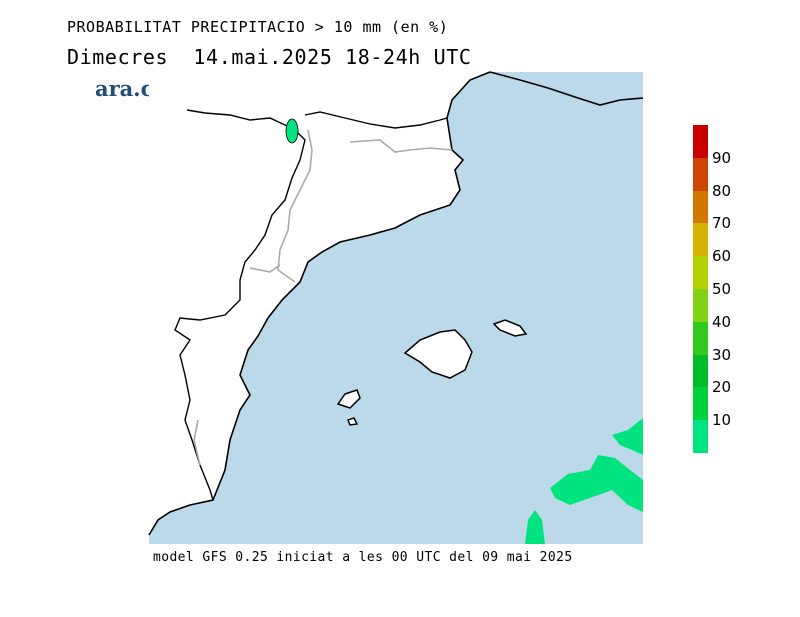 This screenshot has height=617, width=800. Describe the element at coordinates (722, 420) in the screenshot. I see `legend-tick-label: 10` at that location.